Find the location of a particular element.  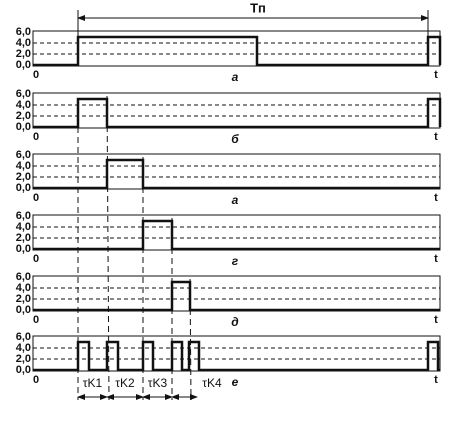

panel-caption: е is located at coordinates (235, 382).